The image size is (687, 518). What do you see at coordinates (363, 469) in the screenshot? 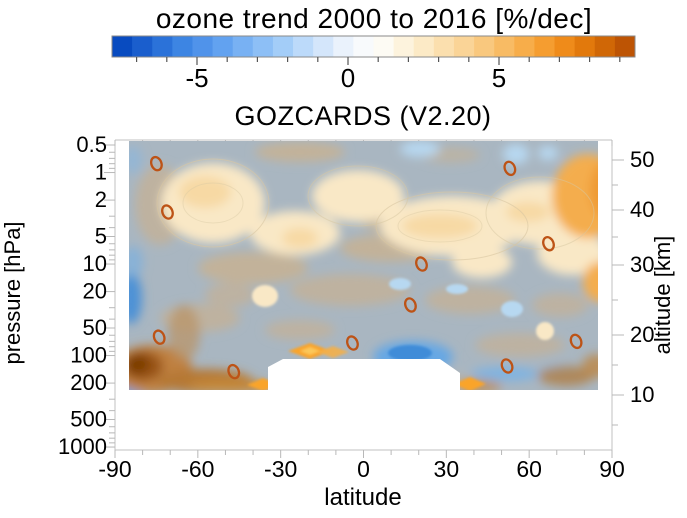
I see `x-tick-label: 0` at bounding box center [363, 469].